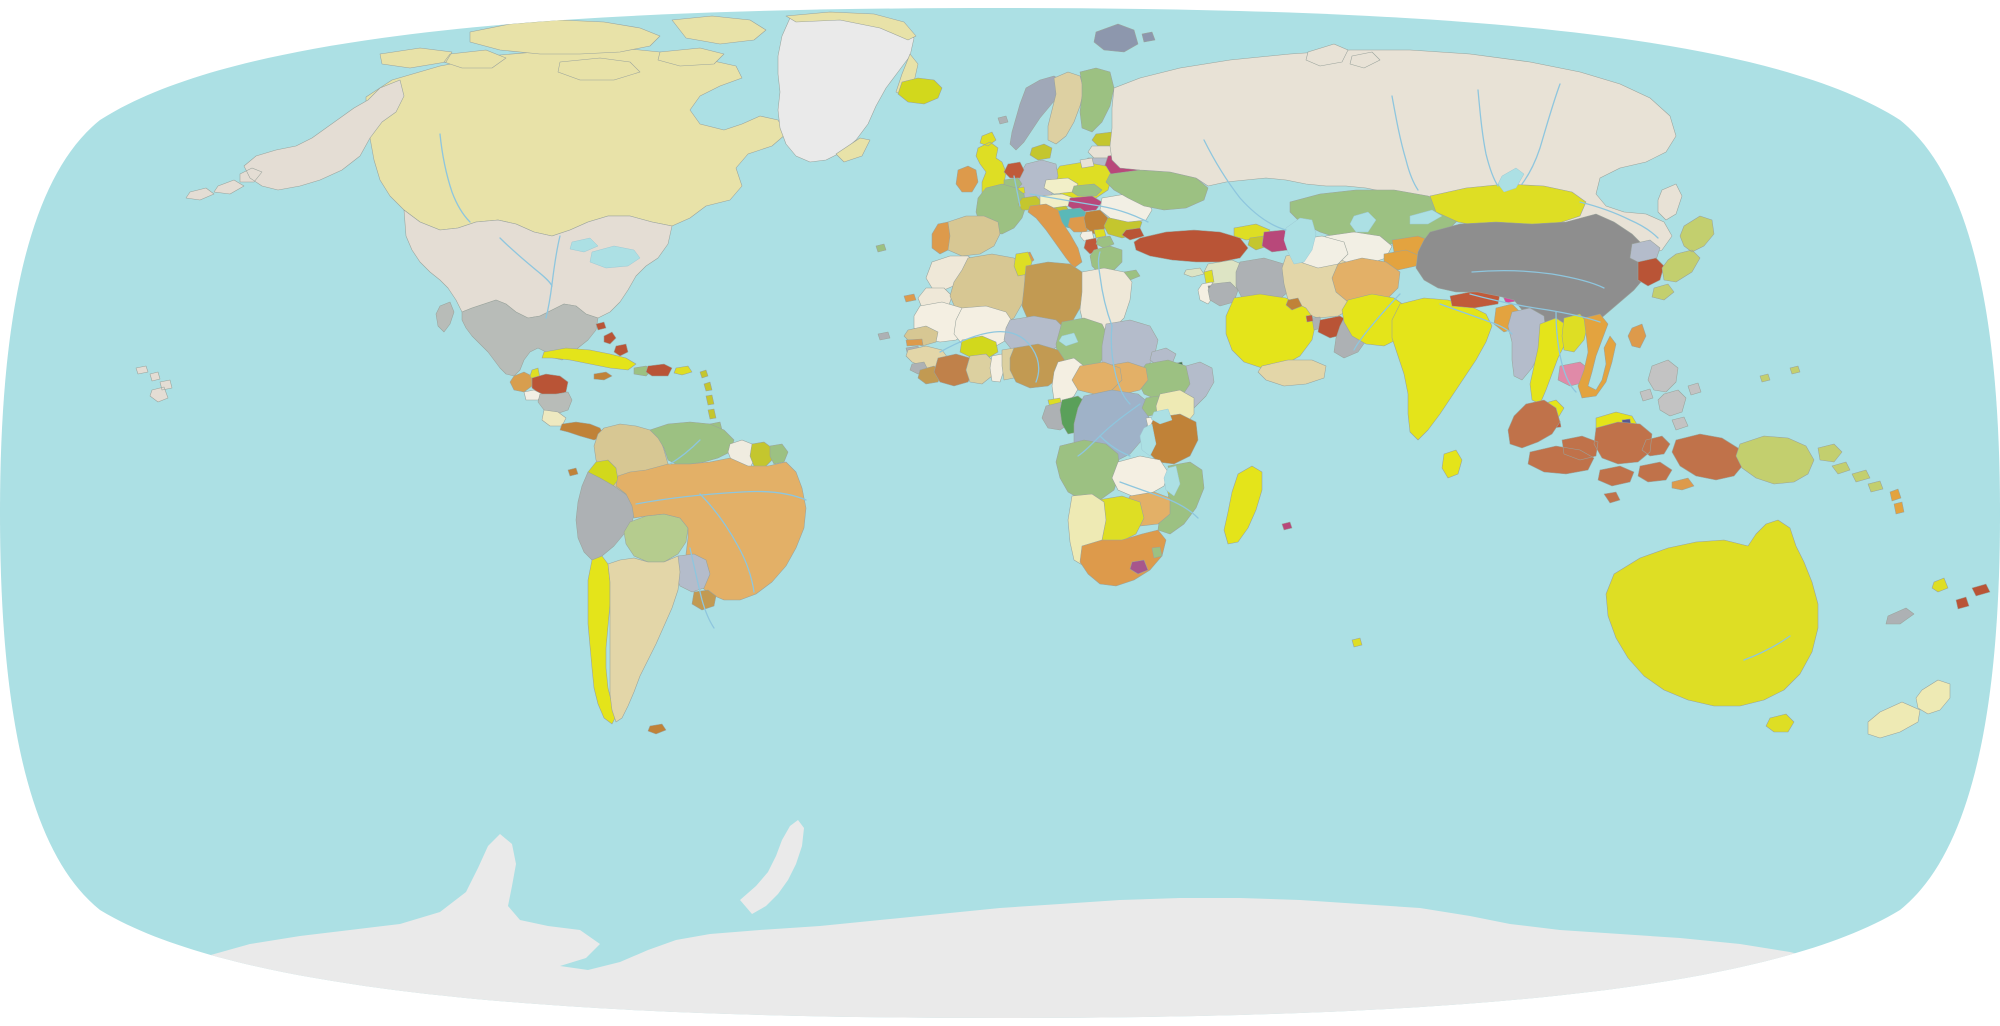 The height and width of the screenshot is (1026, 2000). What do you see at coordinates (1857, 477) in the screenshot?
I see `country-solomon-islands` at bounding box center [1857, 477].